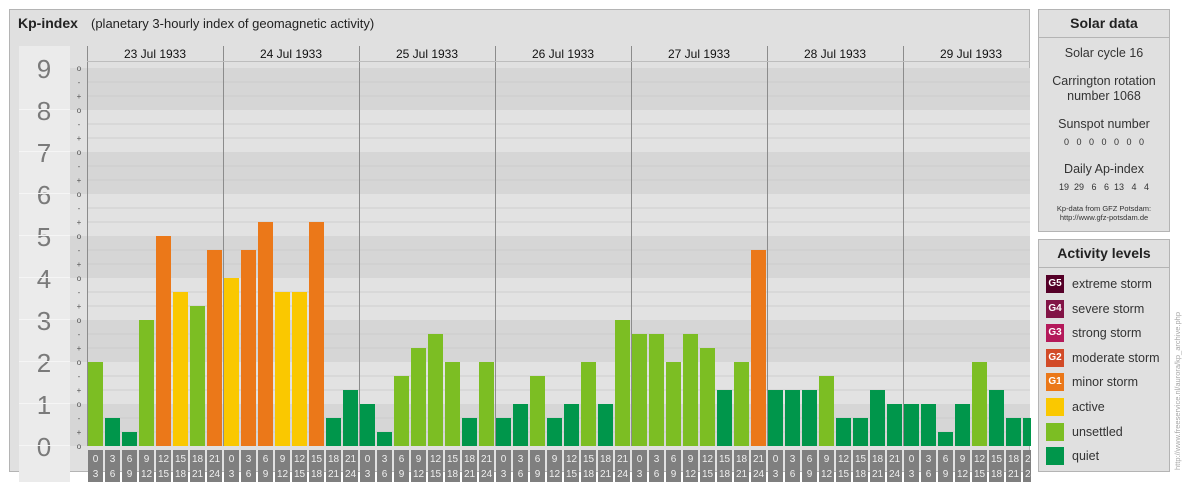 This screenshot has width=1184, height=482. What do you see at coordinates (1104, 187) in the screenshot?
I see `daily-ap-values: 19 29 6 6 13 4 4` at bounding box center [1104, 187].